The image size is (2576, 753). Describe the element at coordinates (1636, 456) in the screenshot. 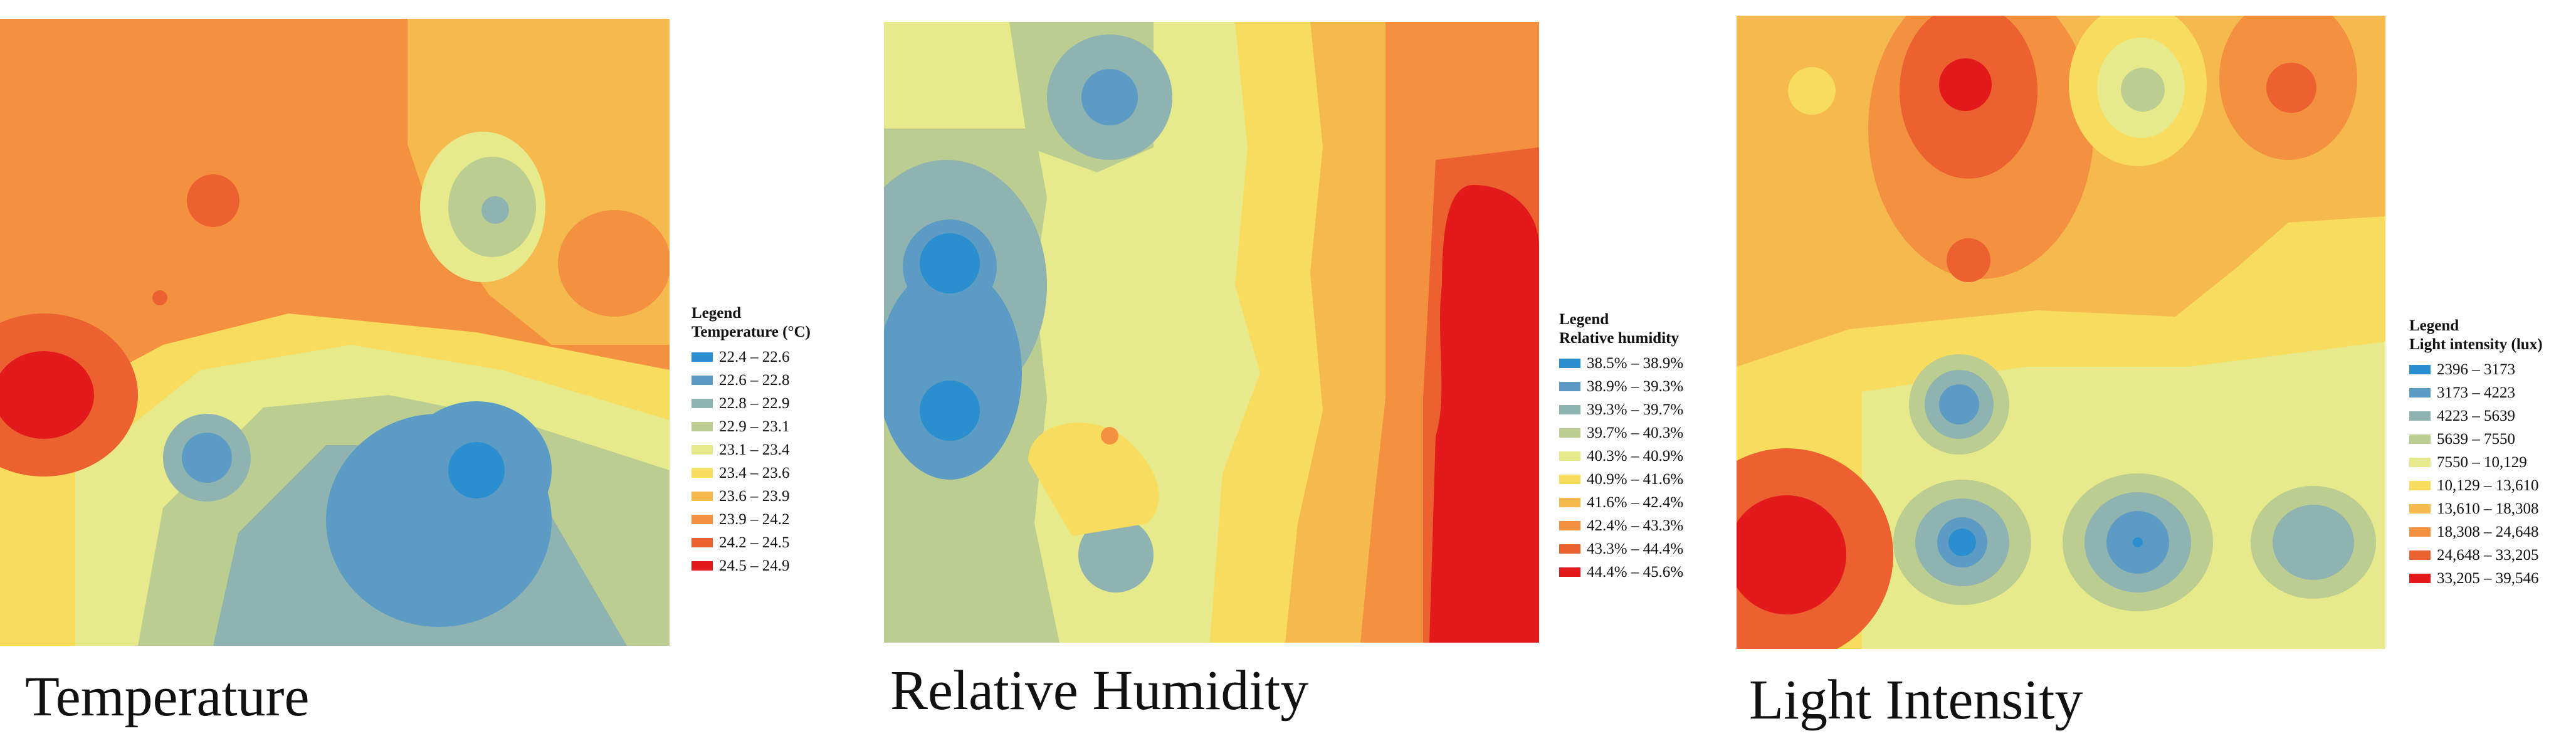

I see `legend-label: 40.3% – 40.9%` at that location.